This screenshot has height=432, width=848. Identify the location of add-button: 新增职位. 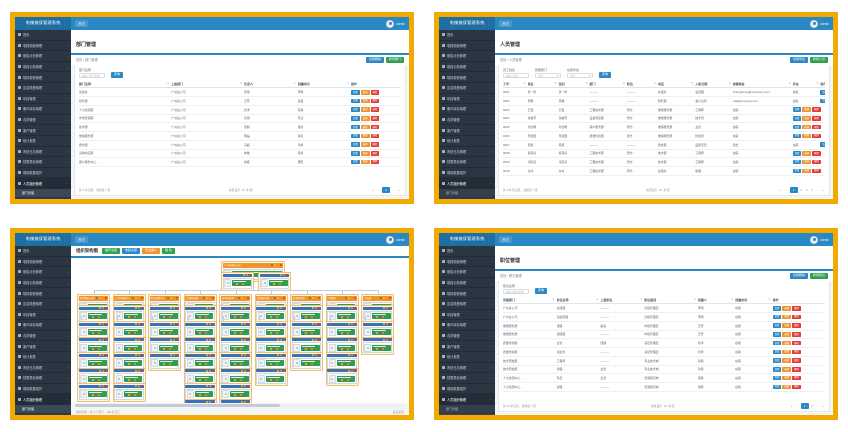
(818, 276).